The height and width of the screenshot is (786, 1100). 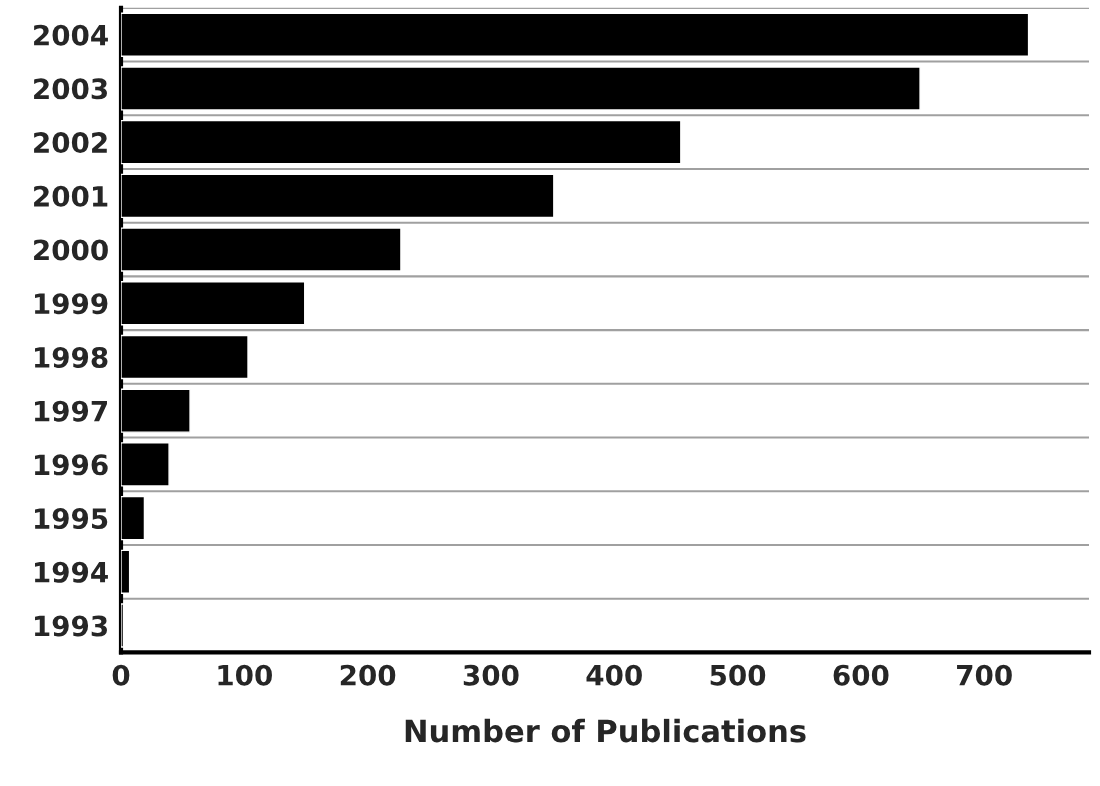 What do you see at coordinates (71, 465) in the screenshot?
I see `y-tick-label: 1996` at bounding box center [71, 465].